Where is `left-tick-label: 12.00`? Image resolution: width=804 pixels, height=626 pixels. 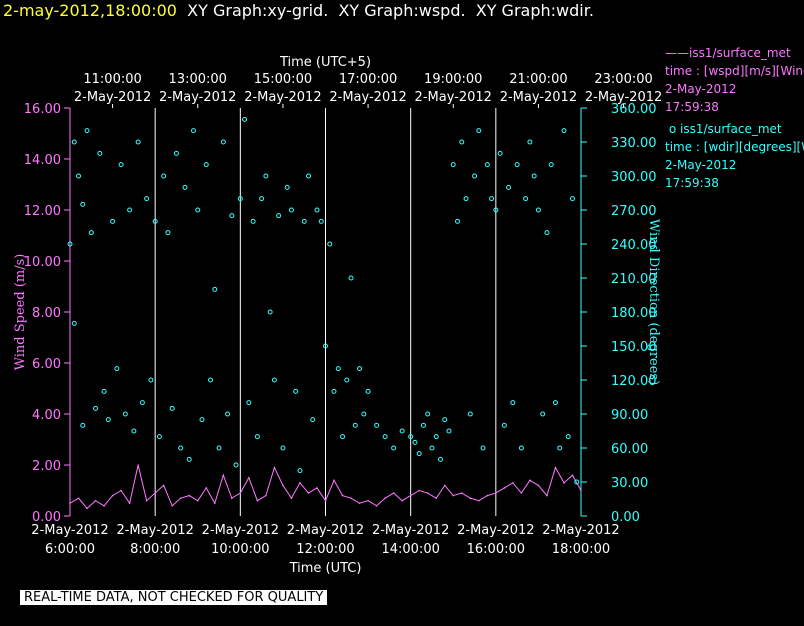 left-tick-label: 12.00 is located at coordinates (42, 211).